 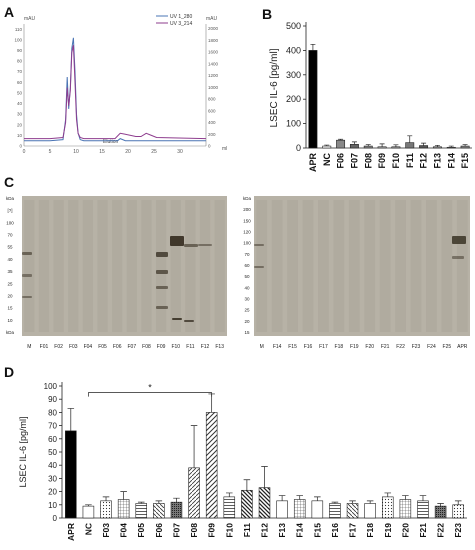 I want to click on lane-label: F23, so click(x=416, y=347).